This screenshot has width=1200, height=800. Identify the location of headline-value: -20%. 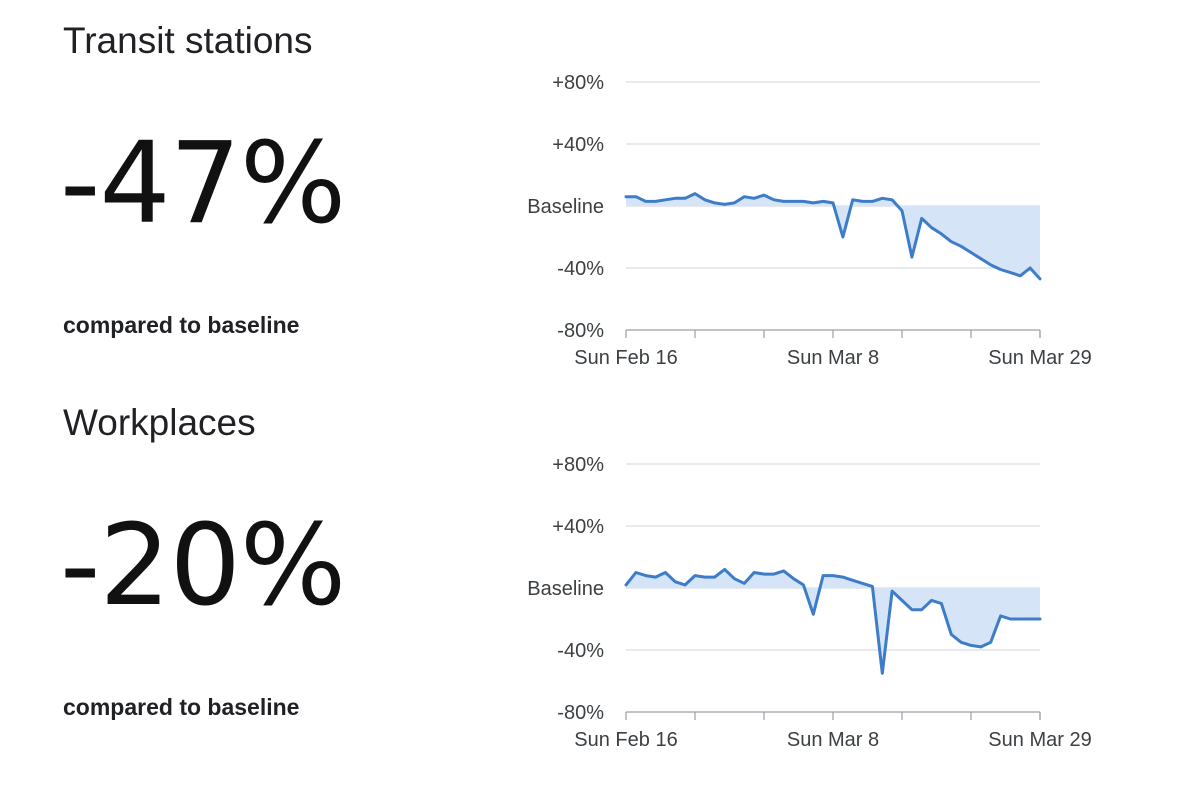
(203, 566).